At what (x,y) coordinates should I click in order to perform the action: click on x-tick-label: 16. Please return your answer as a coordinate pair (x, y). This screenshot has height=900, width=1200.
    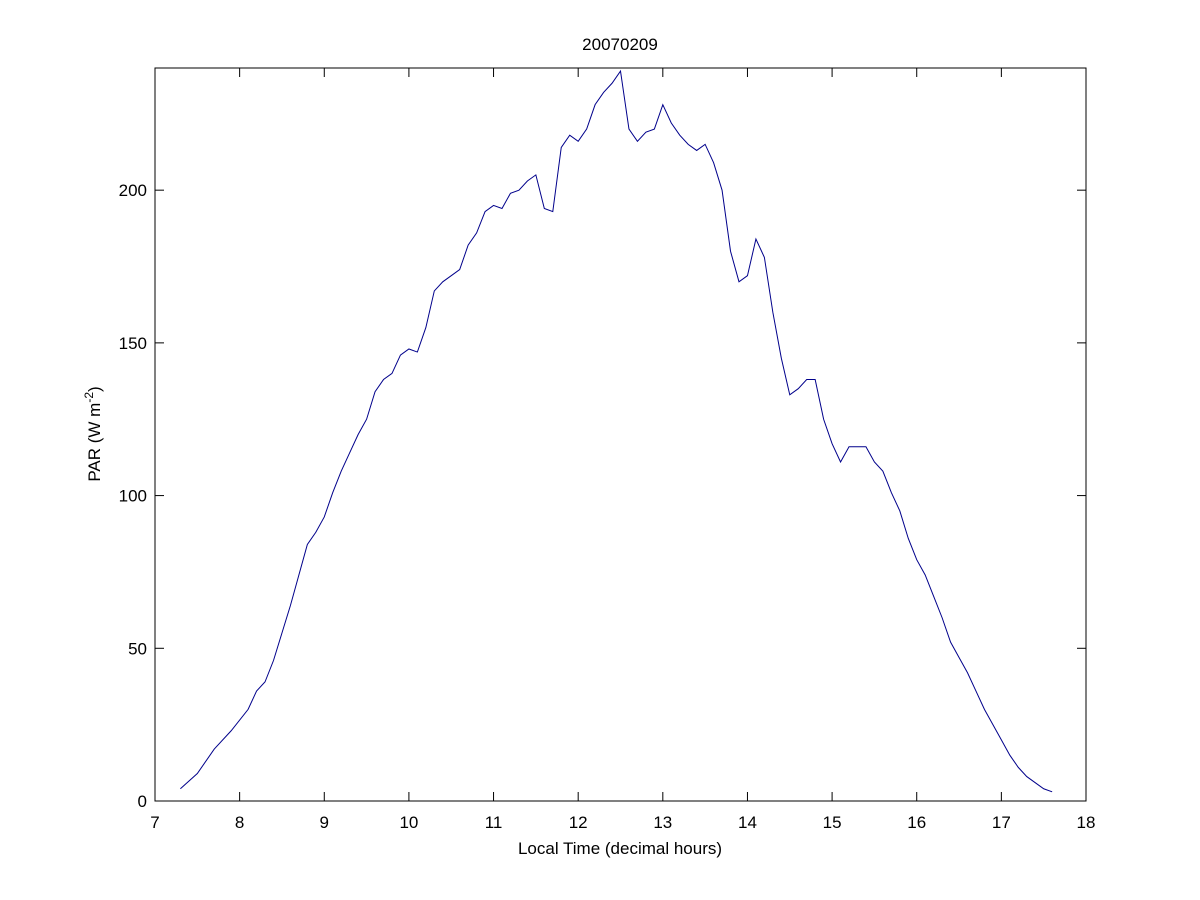
    Looking at the image, I should click on (916, 822).